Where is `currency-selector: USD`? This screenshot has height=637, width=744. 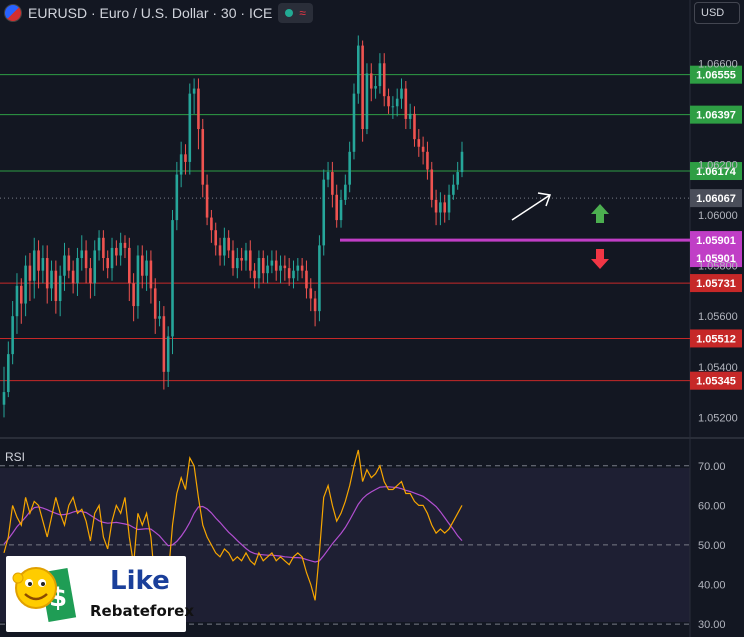
currency-selector: USD is located at coordinates (717, 13).